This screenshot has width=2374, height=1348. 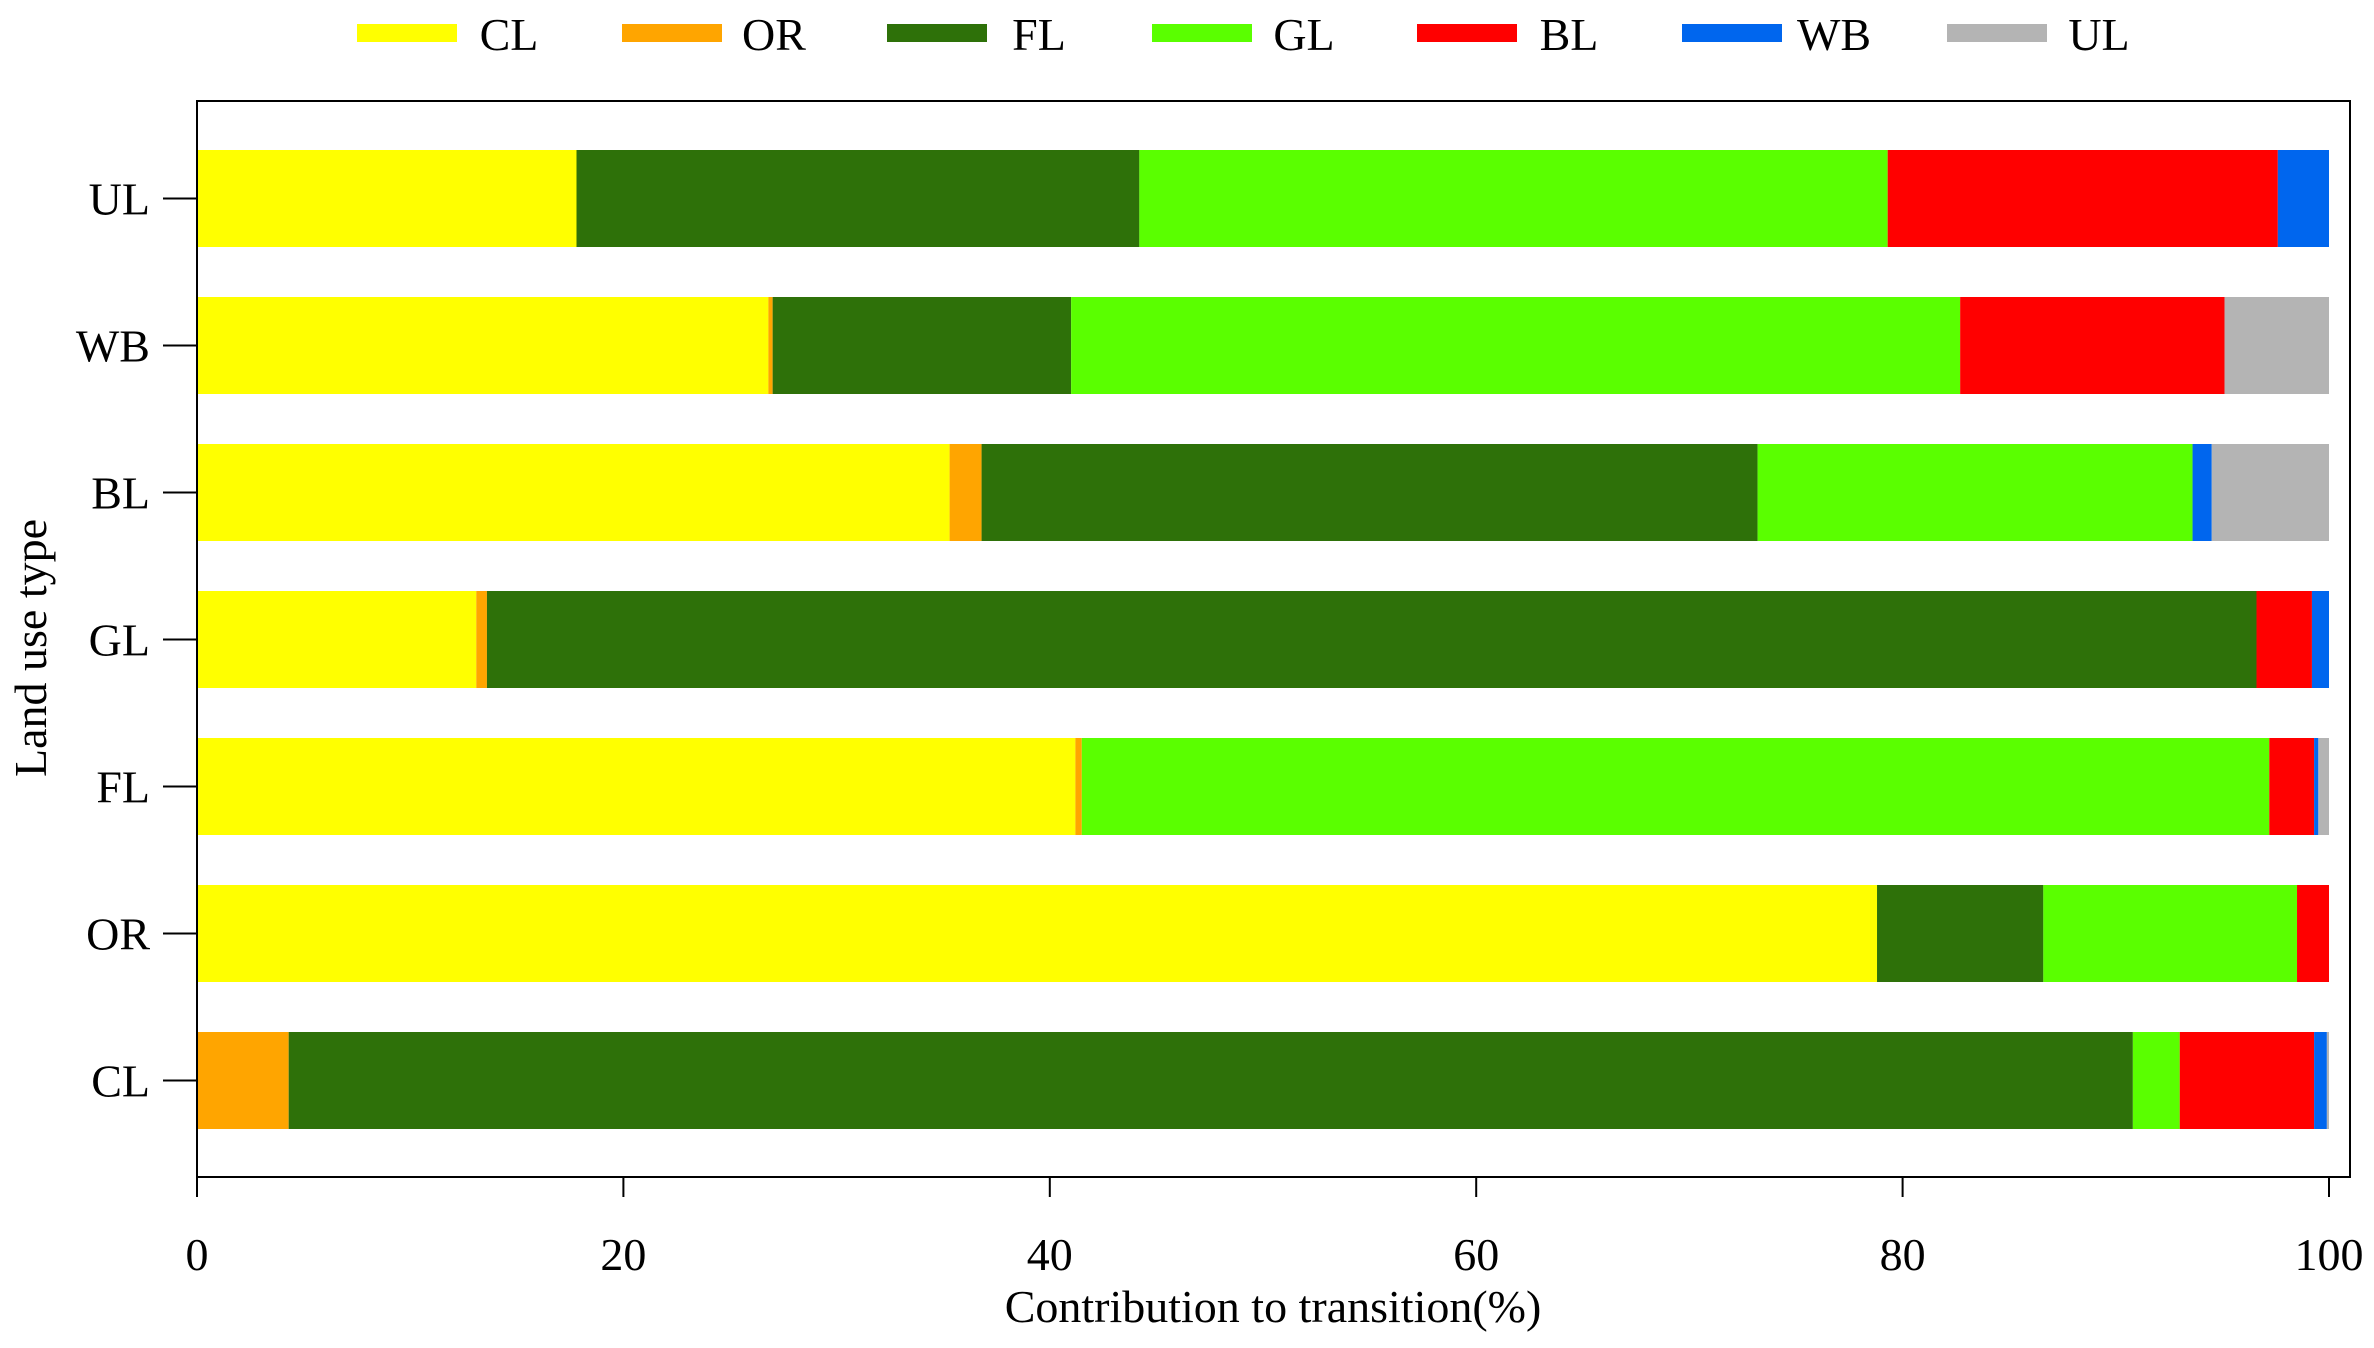 I want to click on y-tick-label: BL, so click(x=120, y=493).